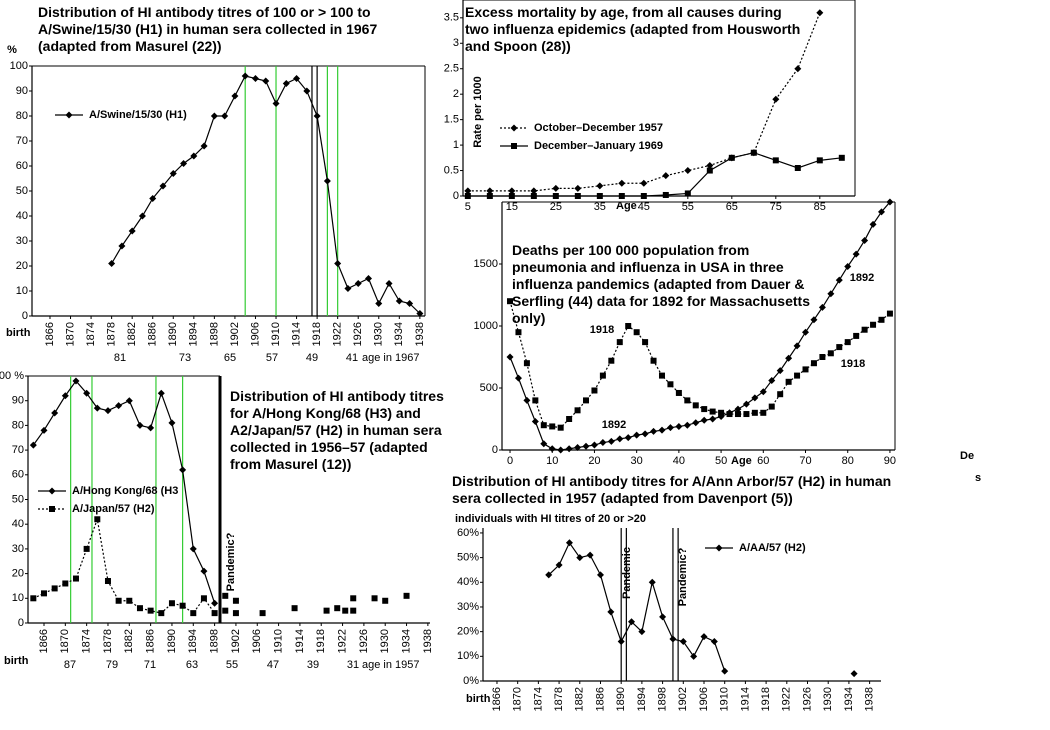  Describe the element at coordinates (272, 358) in the screenshot. I see `age-label: 57` at that location.